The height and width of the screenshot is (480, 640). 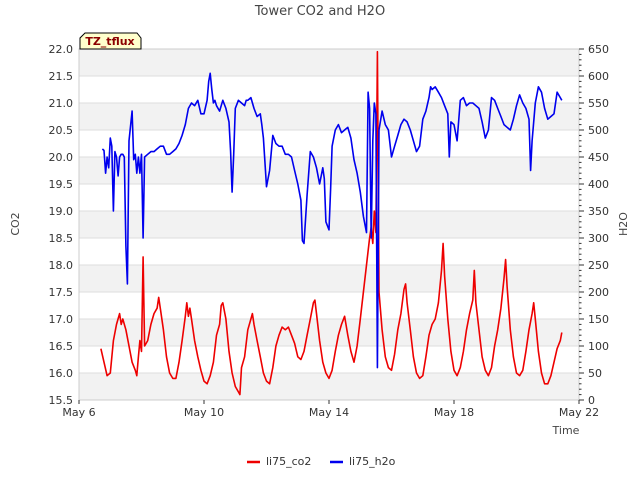 I want to click on y-tick-label-left: 21.0, so click(x=61, y=103).